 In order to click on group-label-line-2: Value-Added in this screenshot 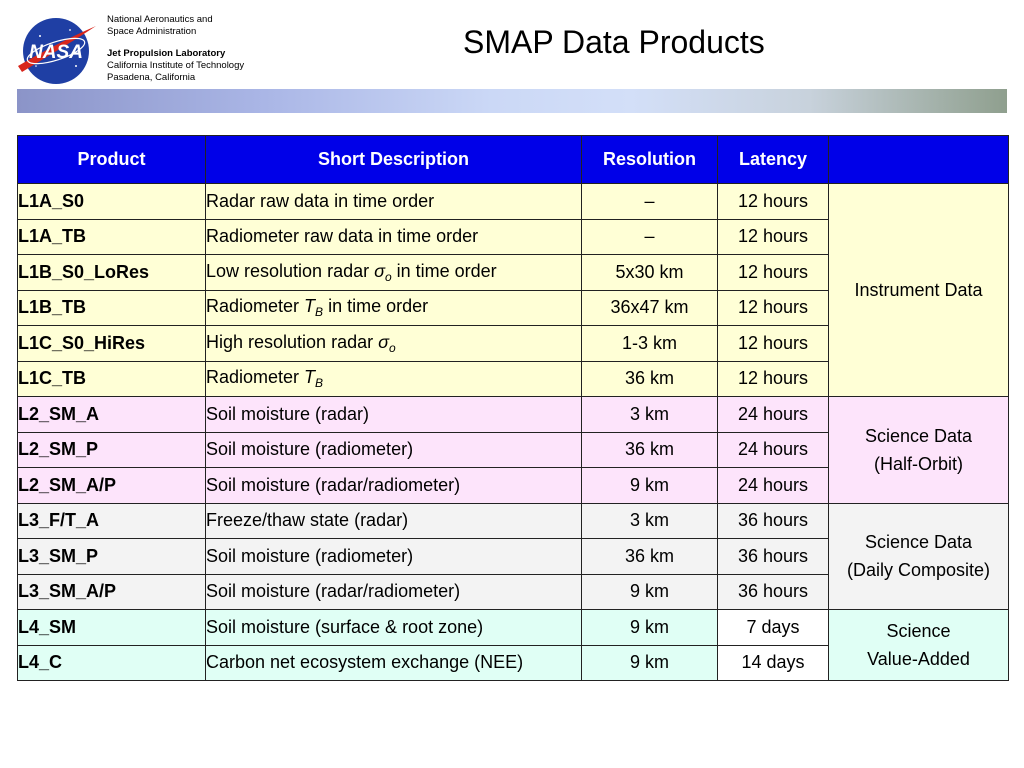, I will do `click(918, 659)`.